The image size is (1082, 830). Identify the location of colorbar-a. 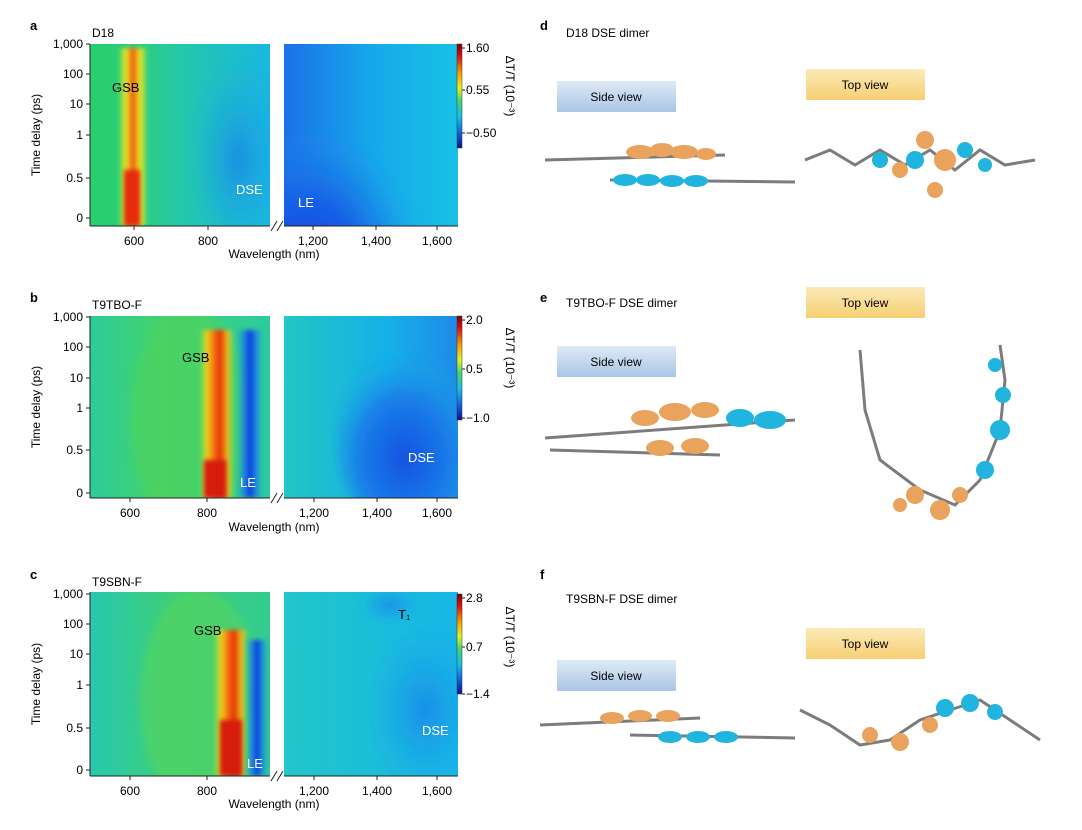
(459, 96).